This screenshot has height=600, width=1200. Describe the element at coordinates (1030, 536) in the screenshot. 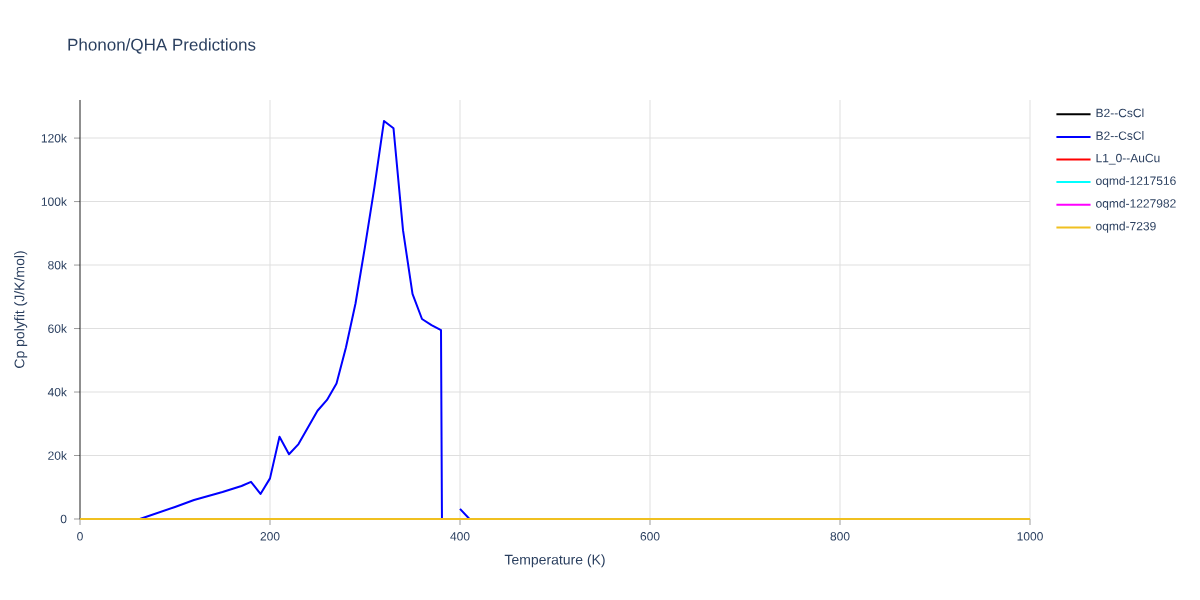

I see `x-tick-label: 1000` at that location.